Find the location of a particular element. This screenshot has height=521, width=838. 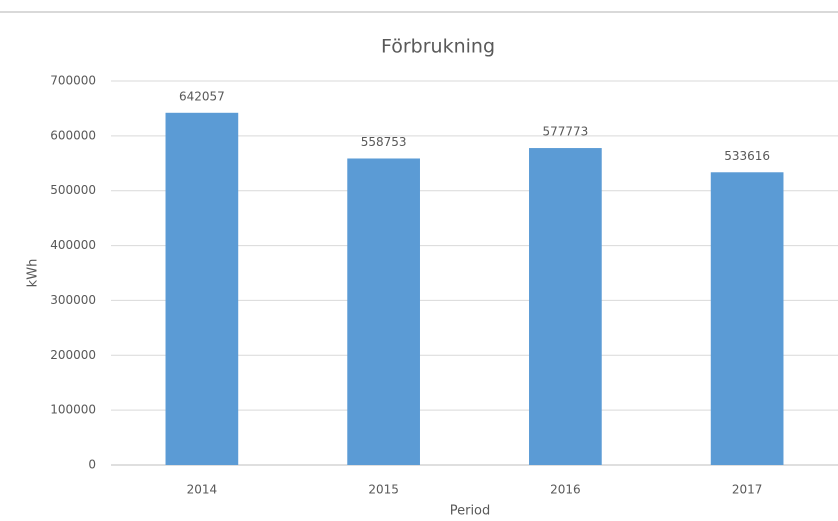

y-tick-label: 700000 is located at coordinates (73, 81).